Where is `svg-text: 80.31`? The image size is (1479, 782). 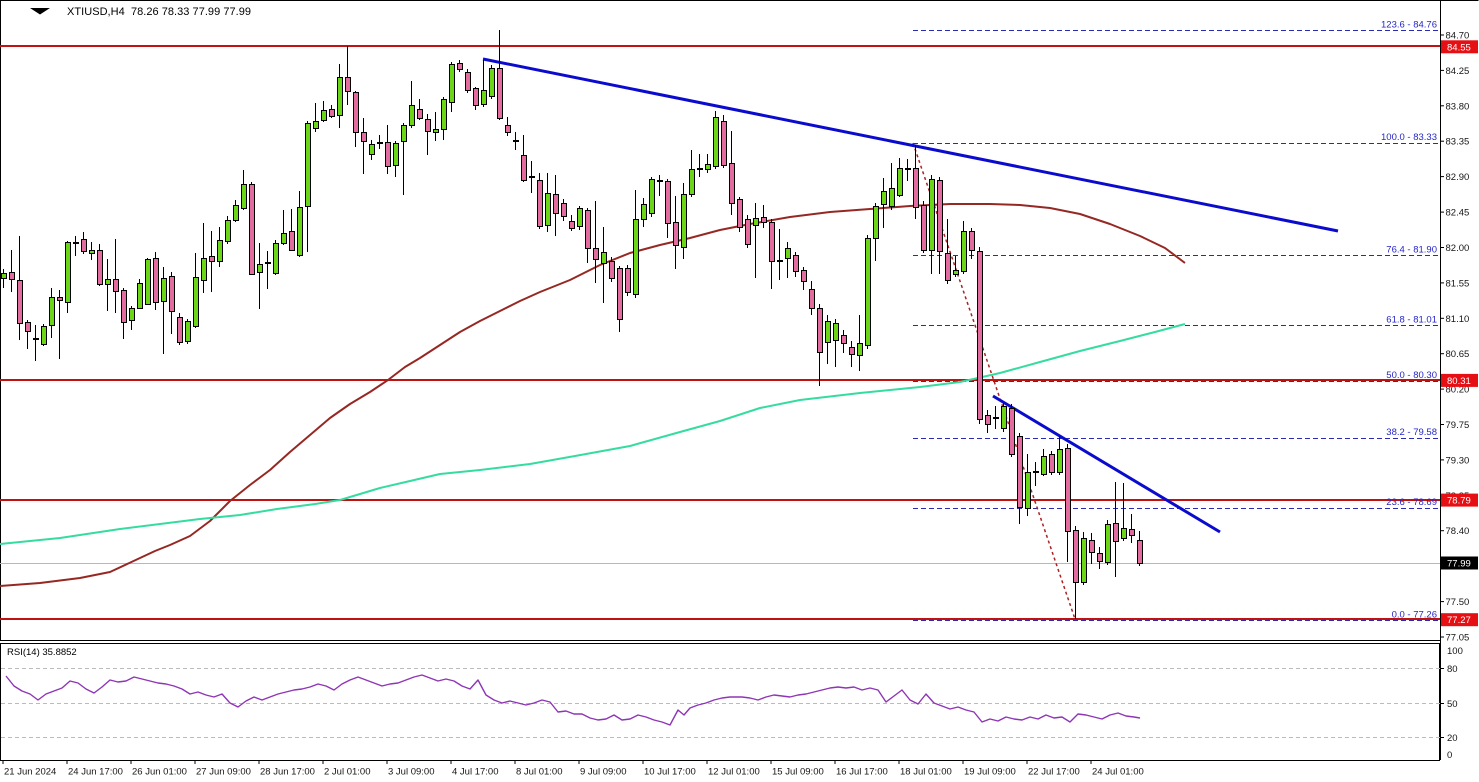
svg-text: 80.31 is located at coordinates (1459, 381).